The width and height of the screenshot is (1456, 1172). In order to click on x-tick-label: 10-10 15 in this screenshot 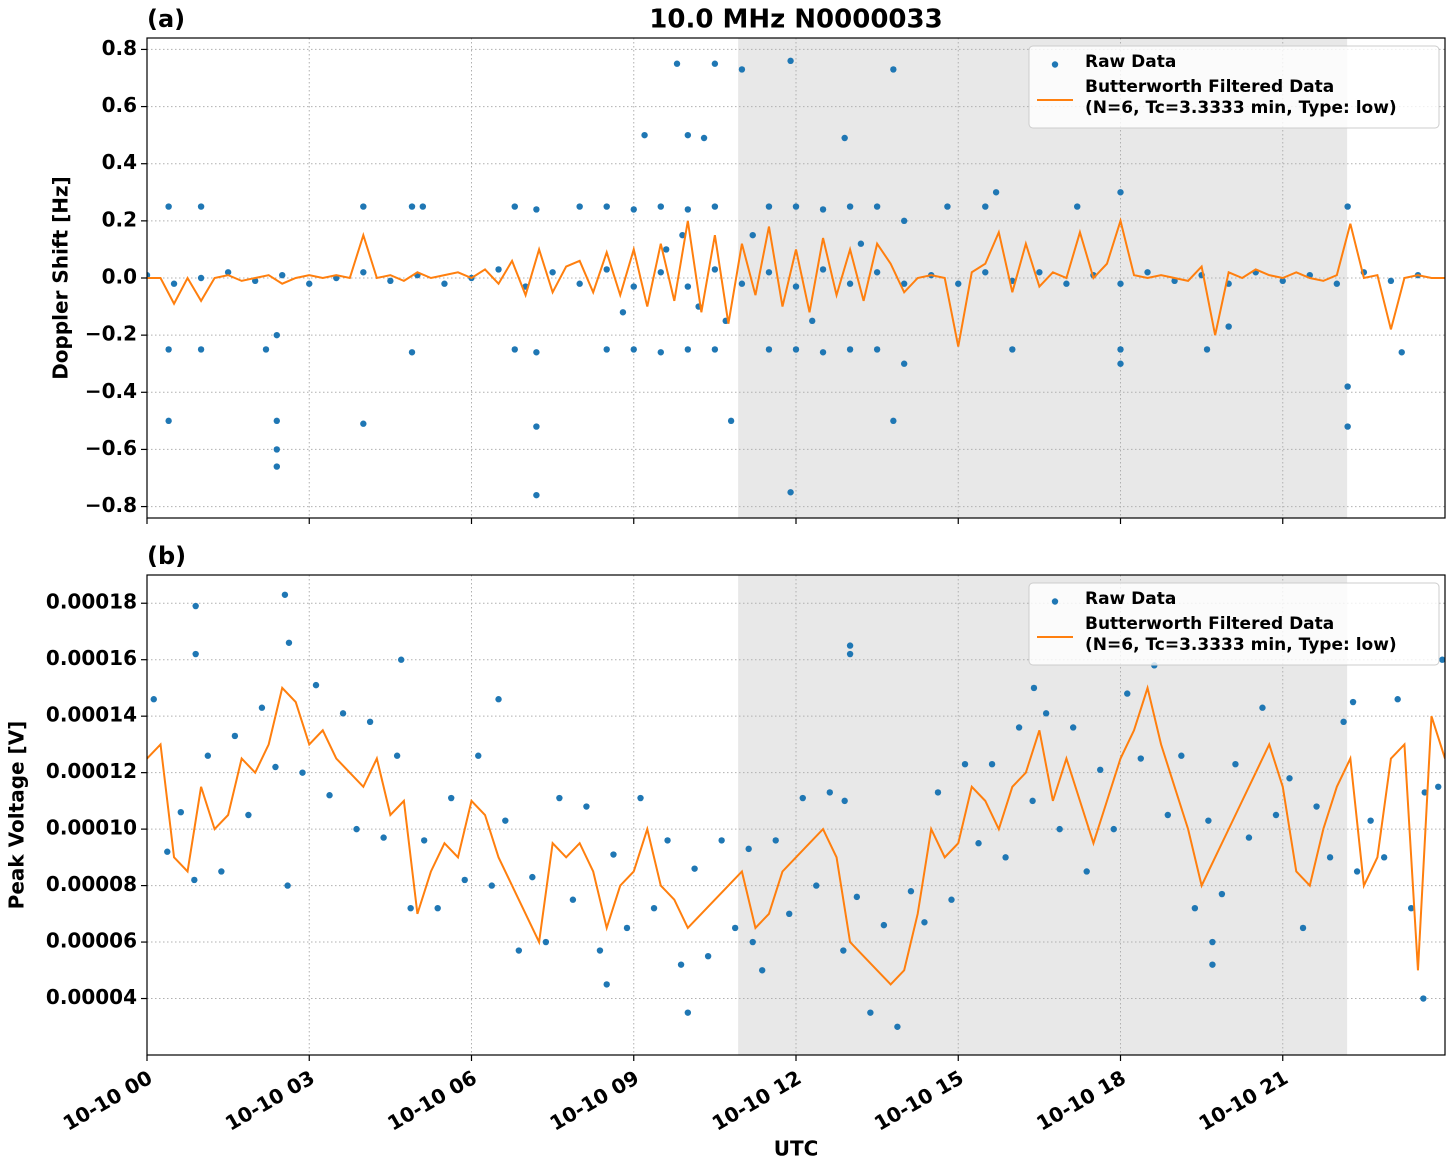, I will do `click(919, 1100)`.